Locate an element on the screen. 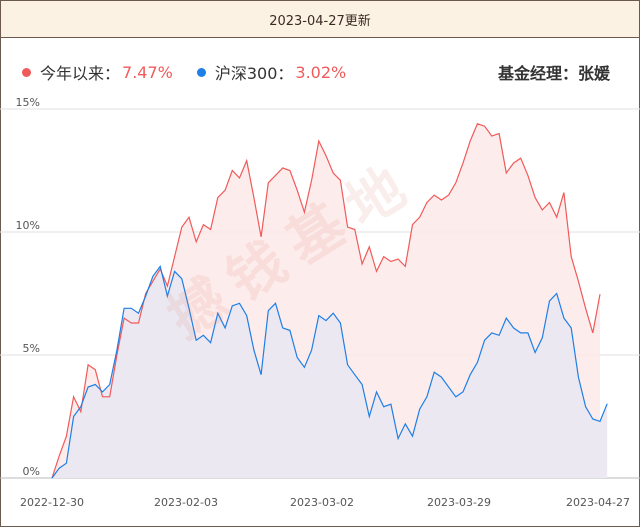 The width and height of the screenshot is (640, 527). x-tick-label: 2023-02-03 is located at coordinates (186, 502).